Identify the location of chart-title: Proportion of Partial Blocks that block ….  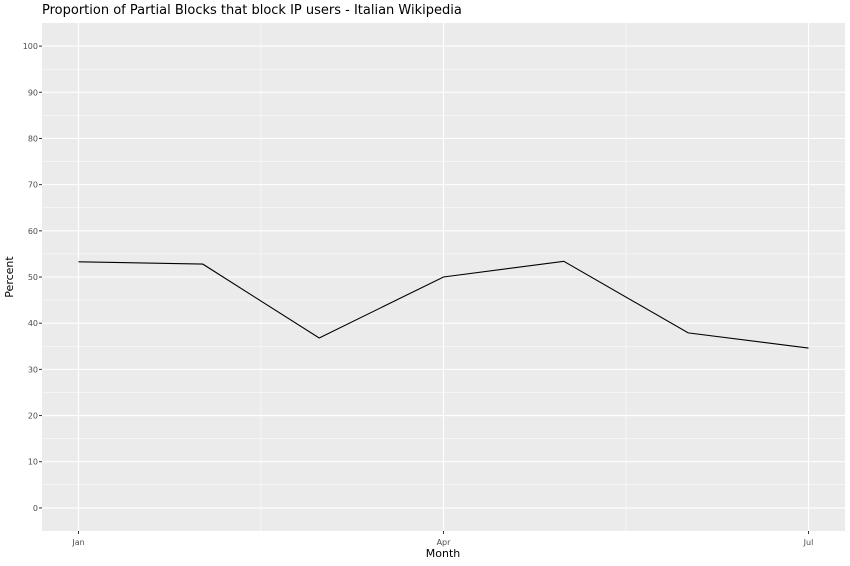
(252, 10).